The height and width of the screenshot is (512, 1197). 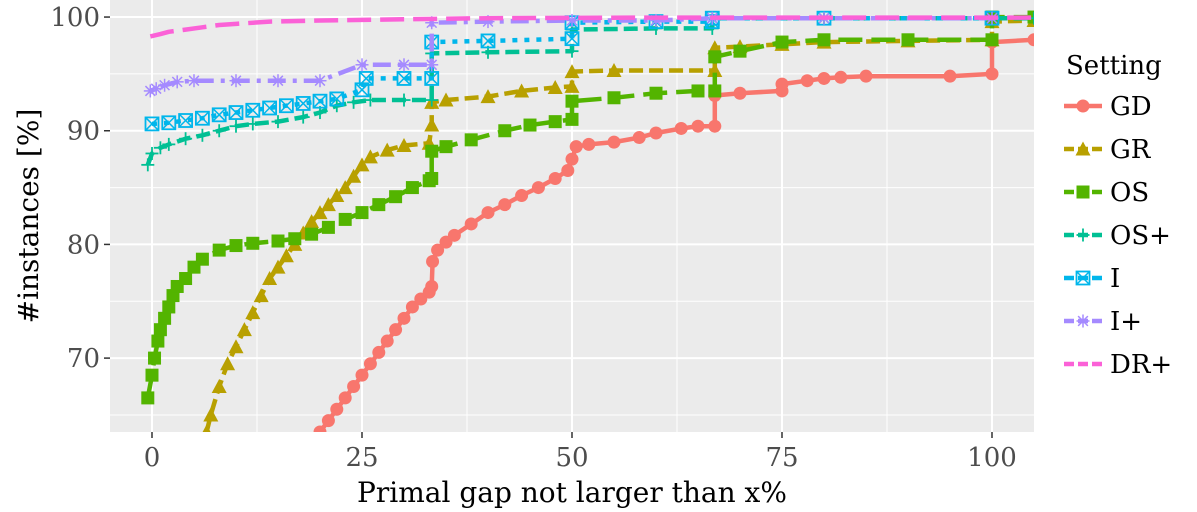 What do you see at coordinates (1118, 215) in the screenshot?
I see `legend: Setting GD GR OS OS+ I I+ DR+` at bounding box center [1118, 215].